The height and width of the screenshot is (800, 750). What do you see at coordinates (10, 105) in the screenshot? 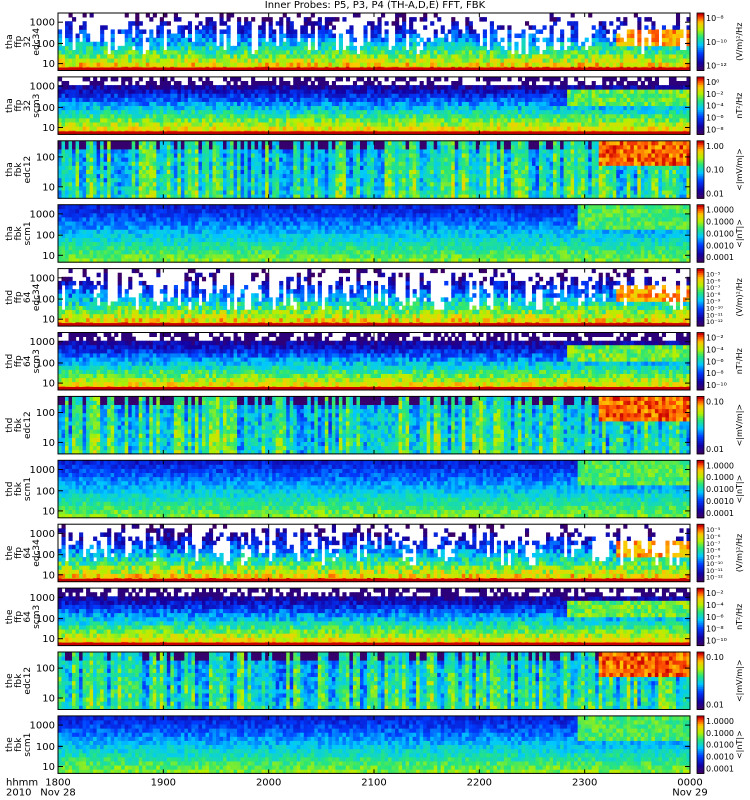
I see `y-axis-label-line: tha` at bounding box center [10, 105].